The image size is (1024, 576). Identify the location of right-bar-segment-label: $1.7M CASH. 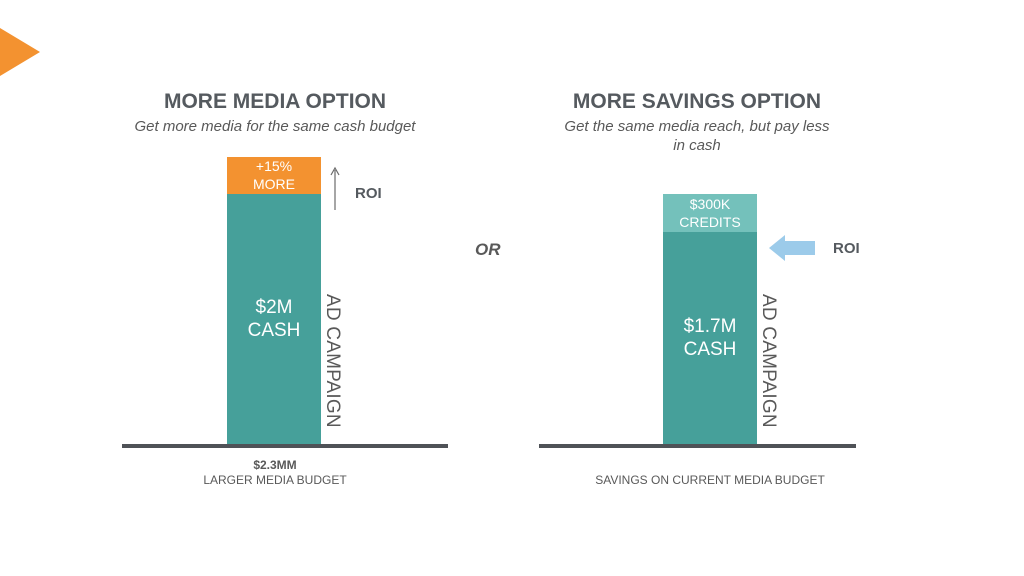
(710, 337).